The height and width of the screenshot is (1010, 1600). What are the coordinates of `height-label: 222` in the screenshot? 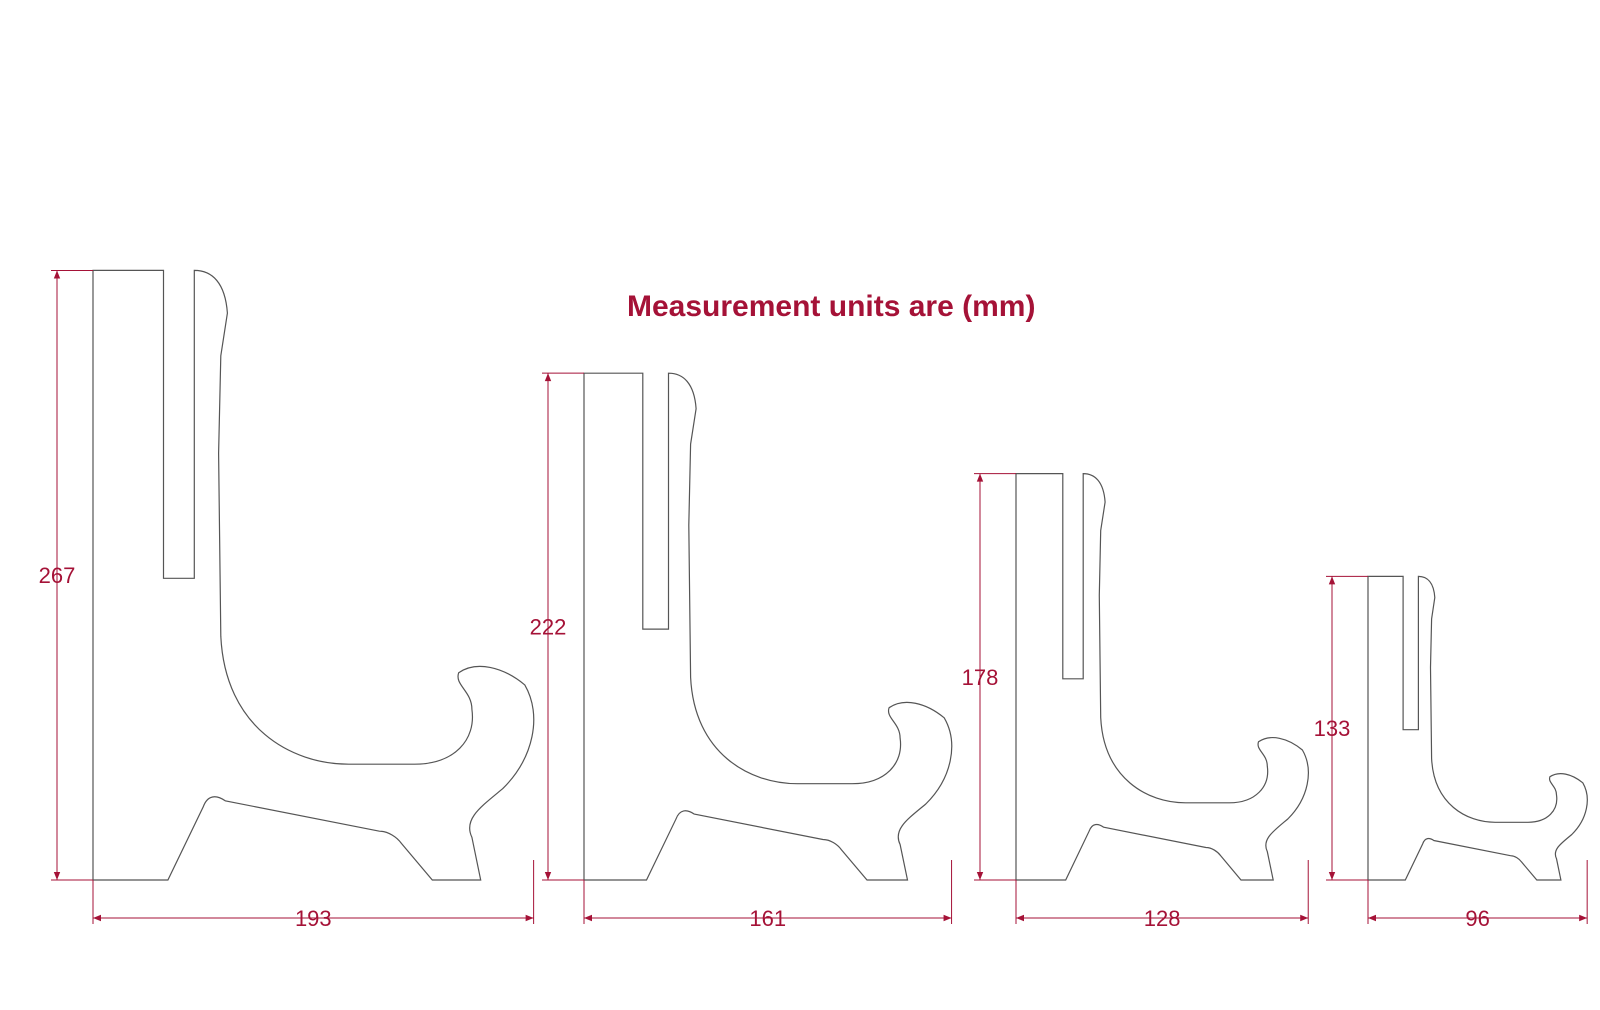 It's located at (548, 627).